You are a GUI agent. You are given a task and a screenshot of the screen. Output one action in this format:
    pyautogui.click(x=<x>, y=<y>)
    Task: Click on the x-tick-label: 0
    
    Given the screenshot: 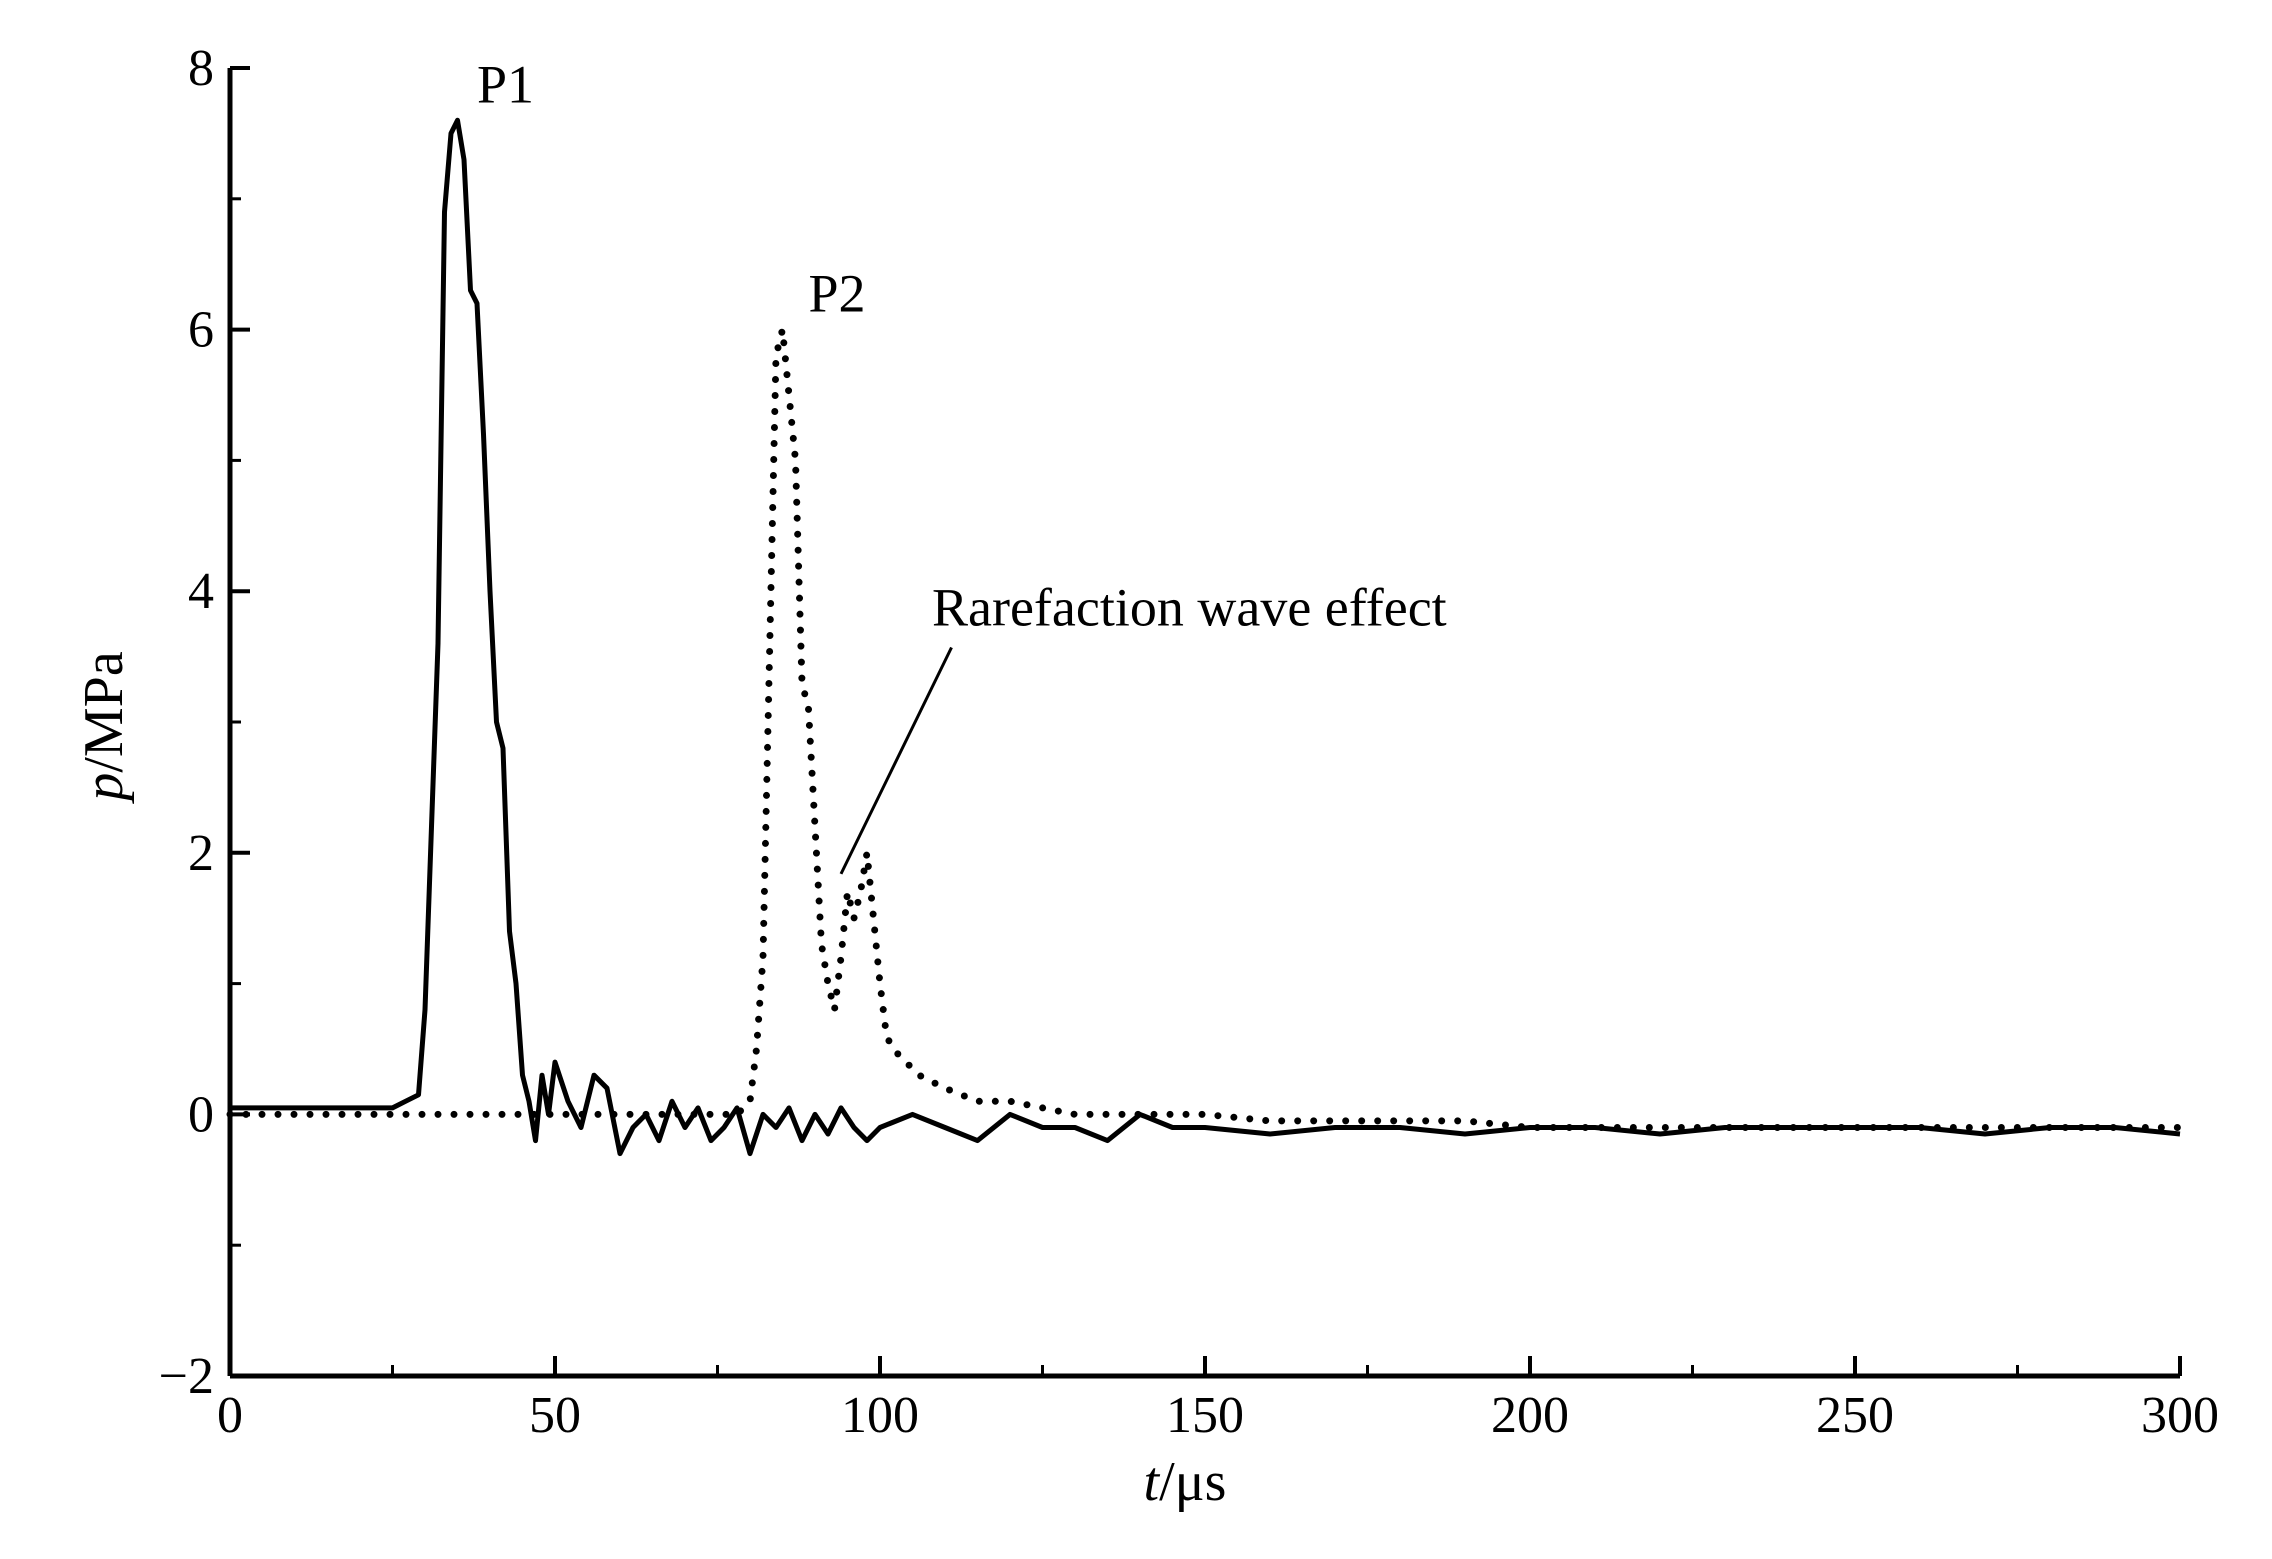 What is the action you would take?
    pyautogui.click(x=230, y=1415)
    